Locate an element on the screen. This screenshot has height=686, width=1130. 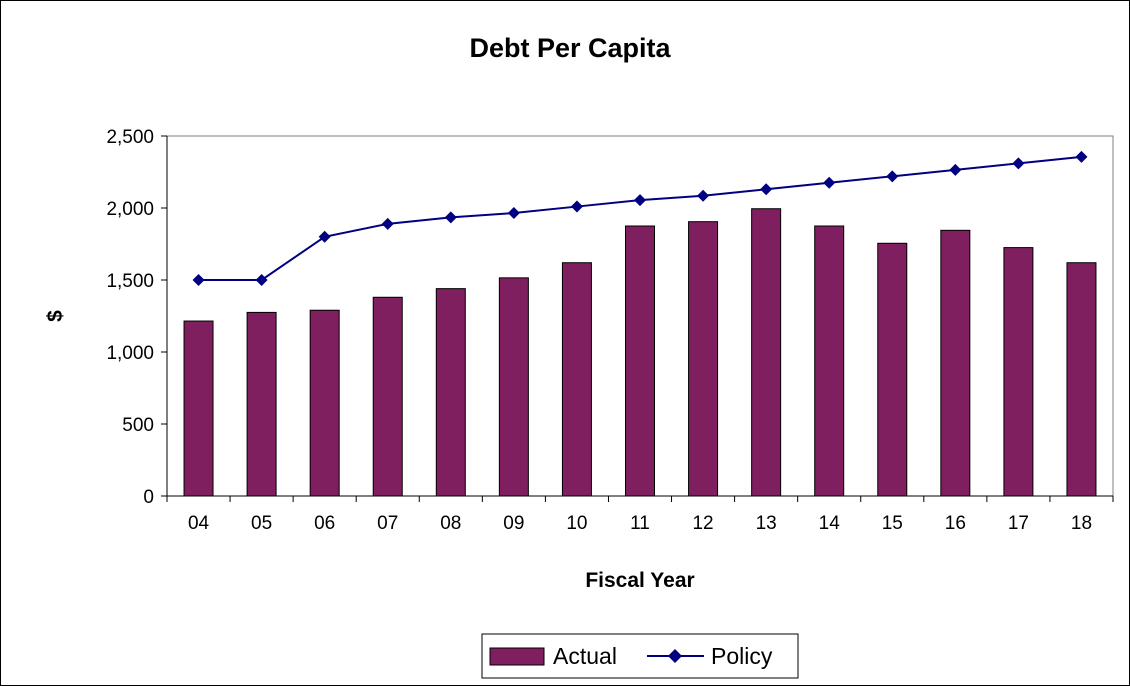
x-tick-label: 16 is located at coordinates (955, 523).